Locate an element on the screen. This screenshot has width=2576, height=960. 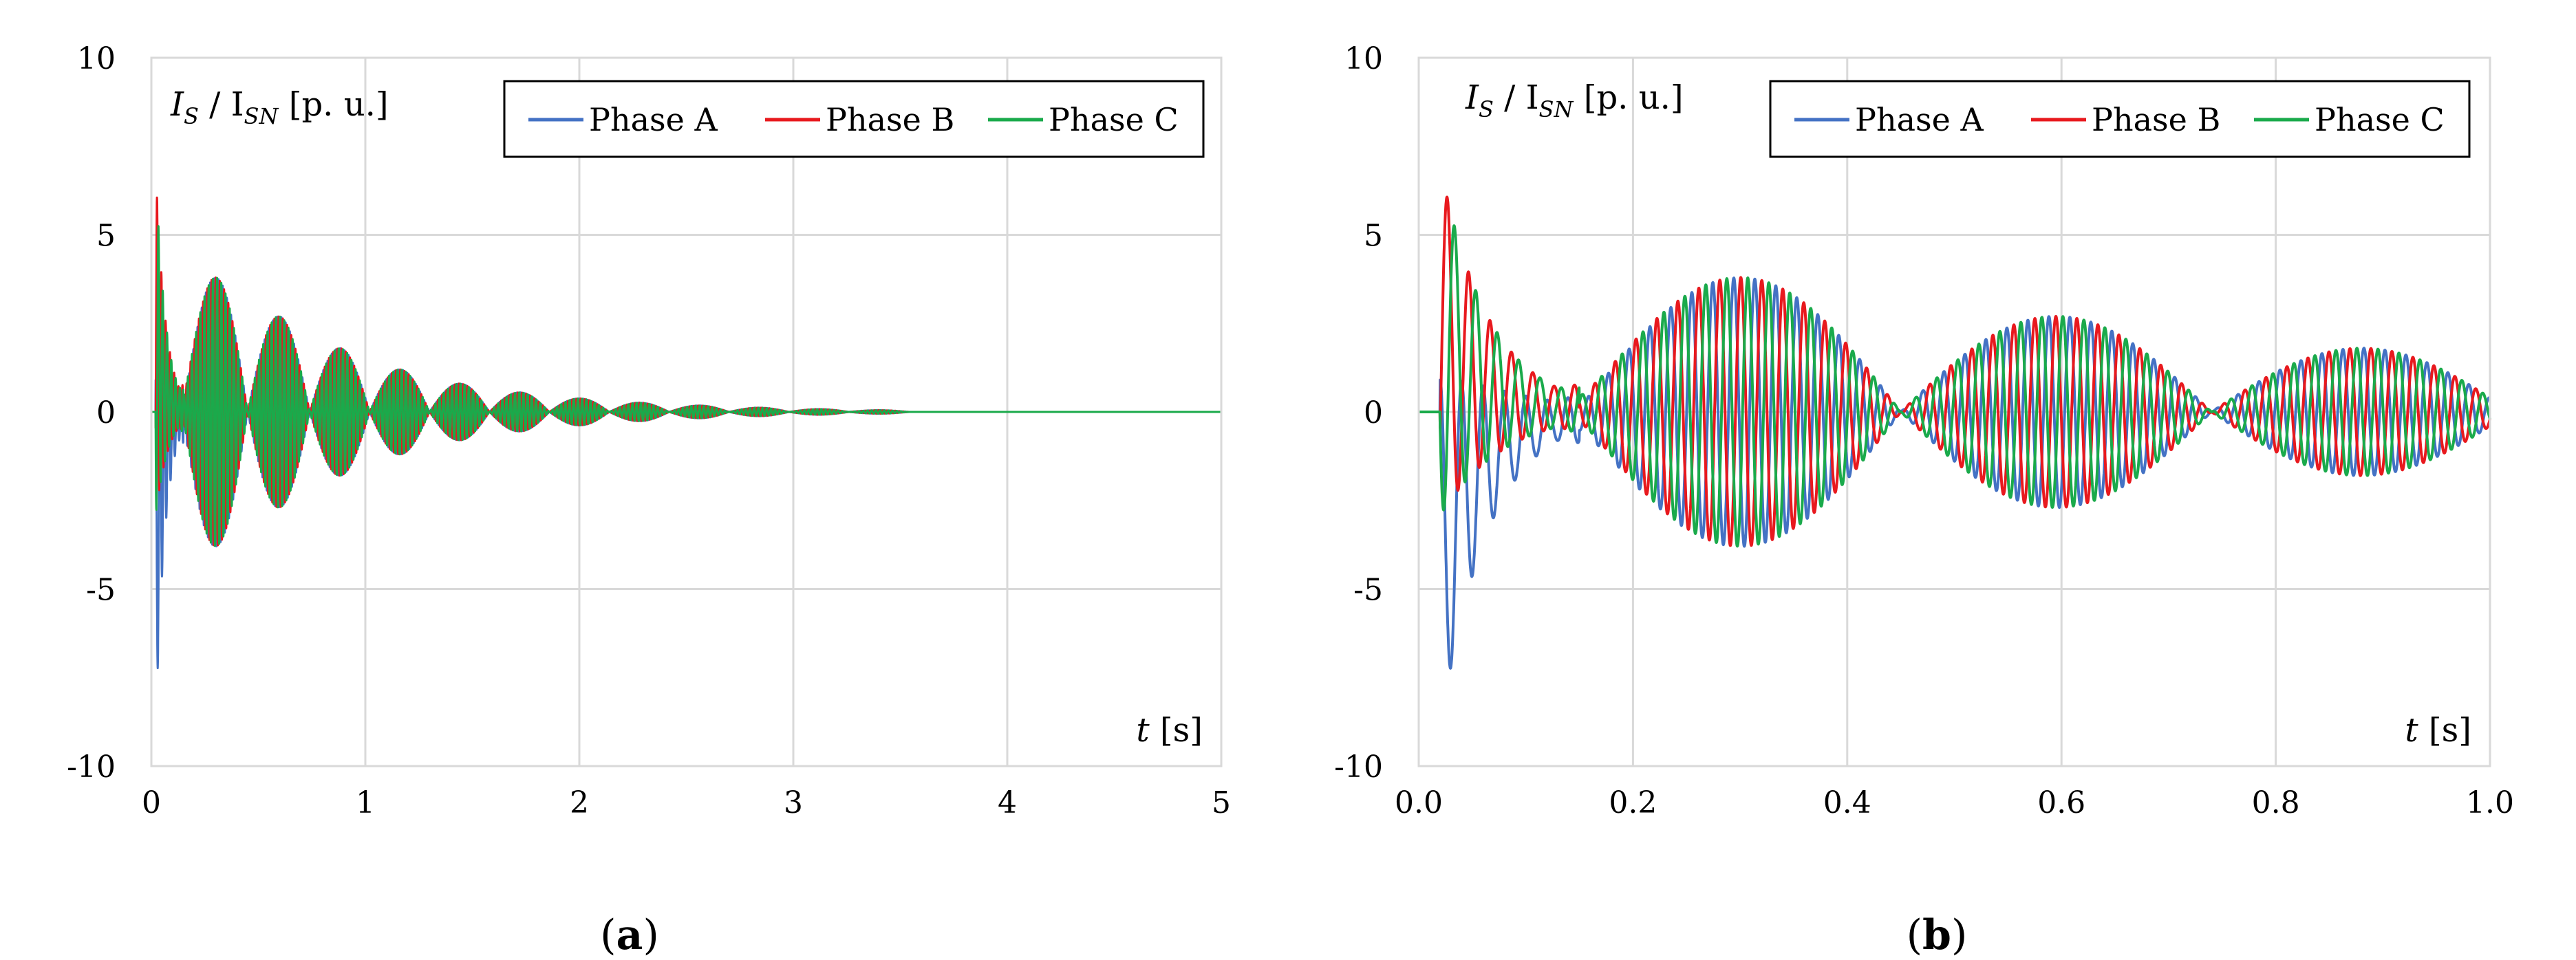
x-tick-label: 0.6 is located at coordinates (2061, 802).